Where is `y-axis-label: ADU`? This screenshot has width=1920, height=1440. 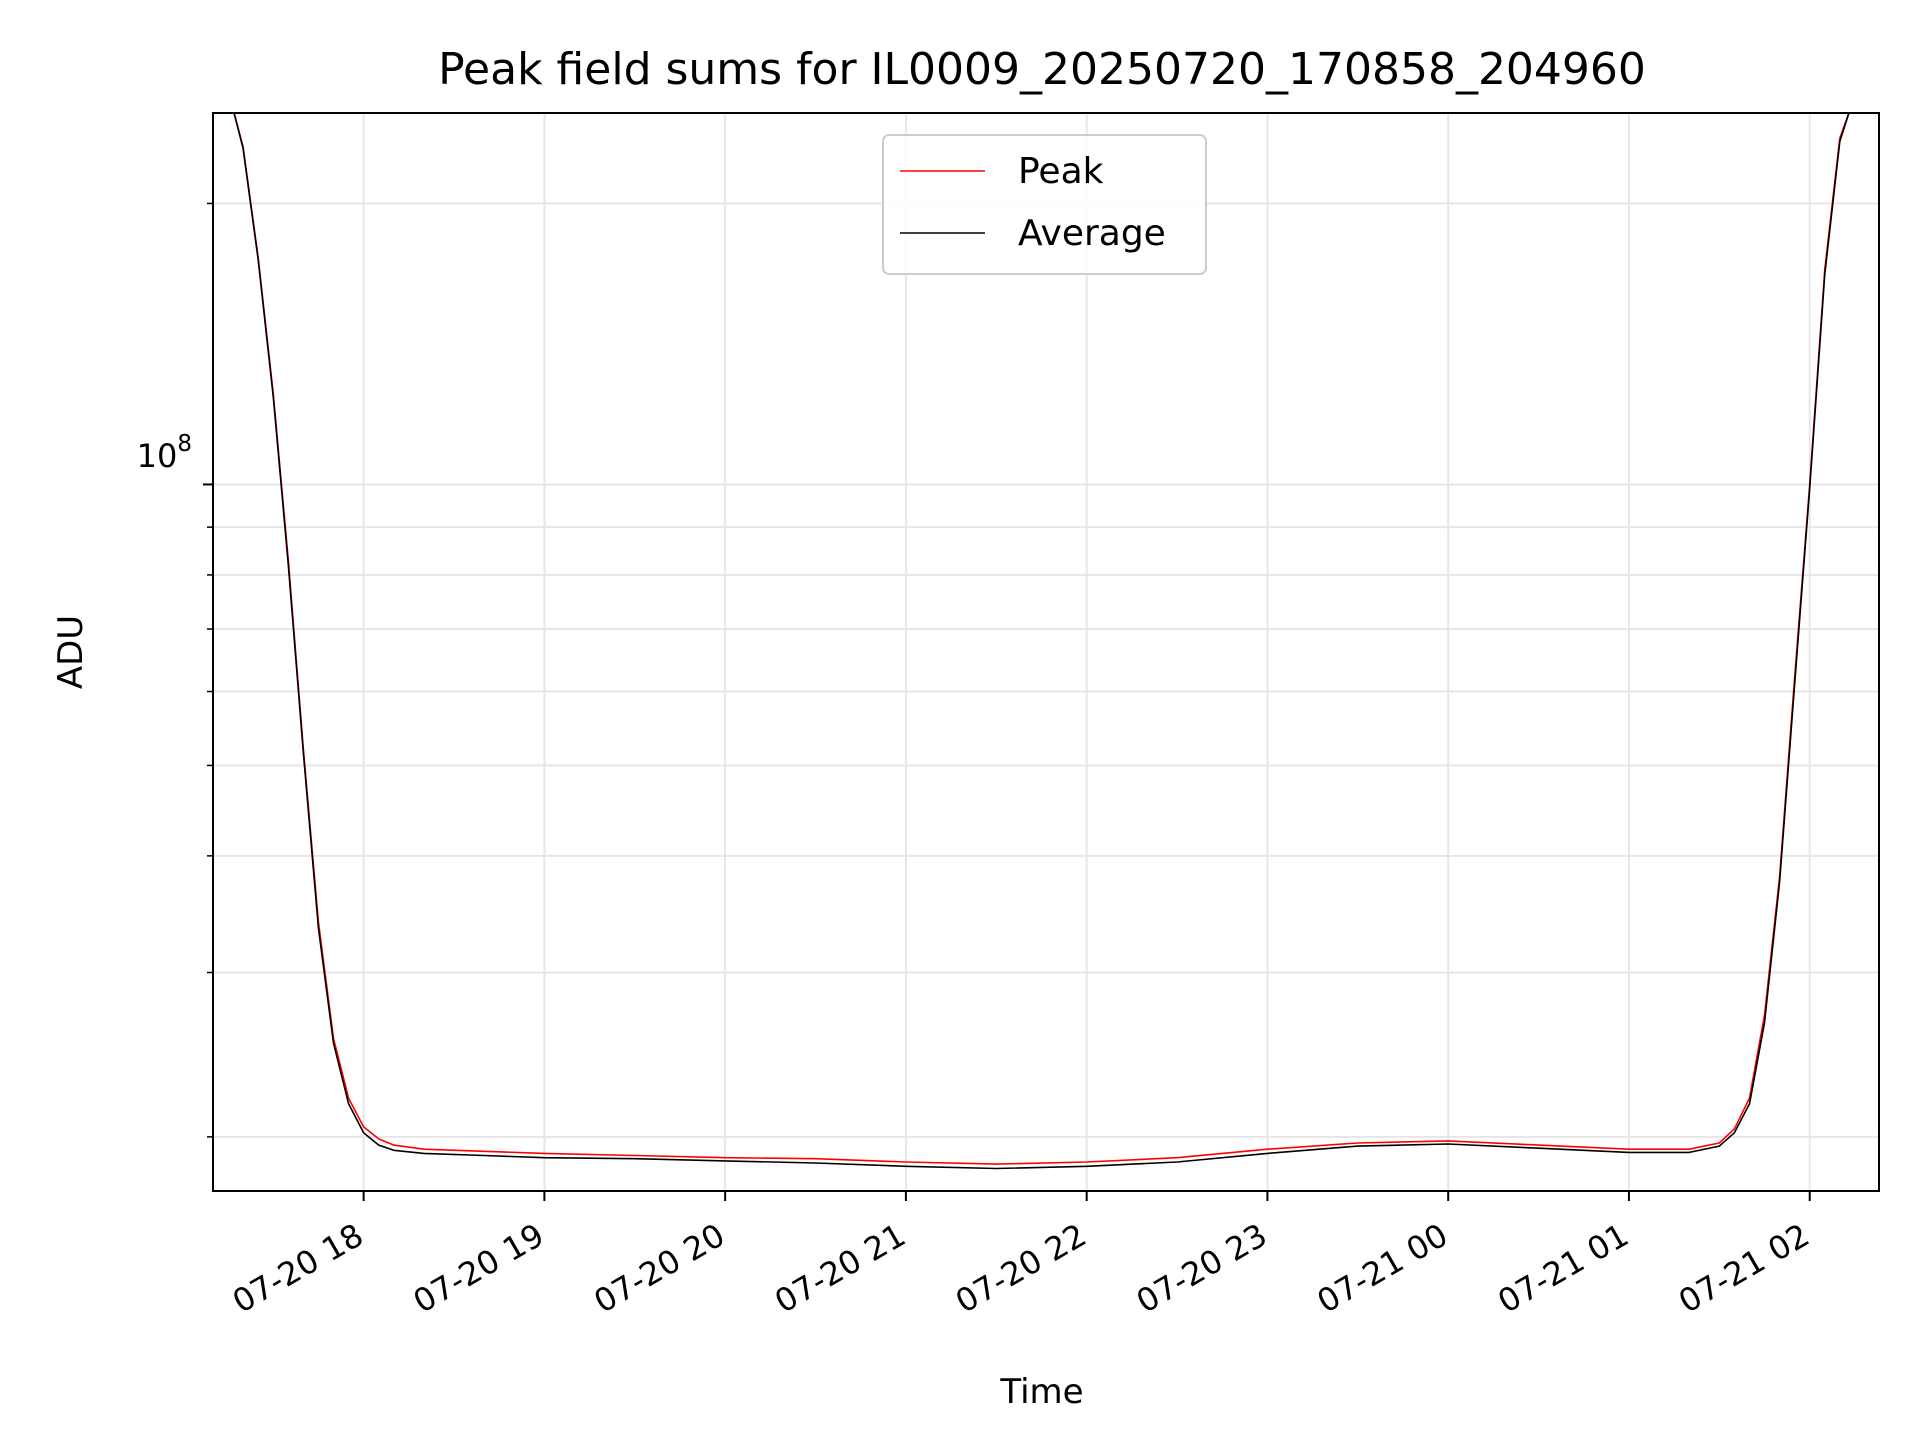 y-axis-label: ADU is located at coordinates (71, 652).